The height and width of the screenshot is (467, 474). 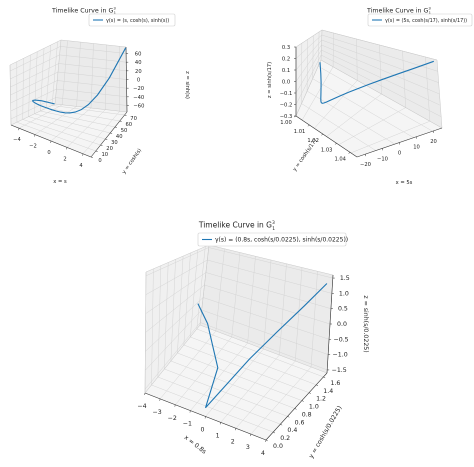 I want to click on z-tick-label: 0, so click(x=138, y=81).